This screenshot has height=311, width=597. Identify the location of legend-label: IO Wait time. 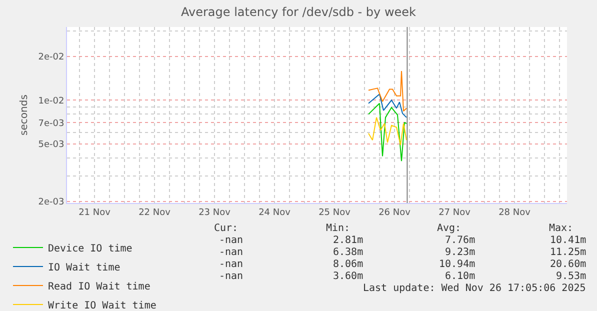
(84, 268).